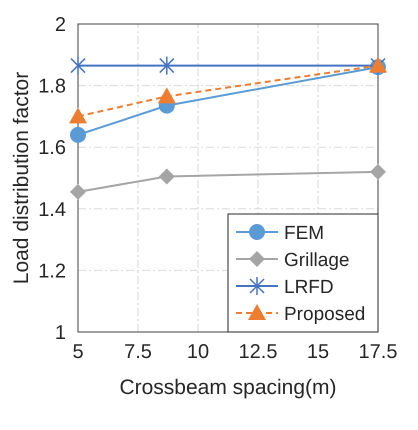 This screenshot has height=430, width=418. Describe the element at coordinates (78, 352) in the screenshot. I see `x-tick-label: 5` at that location.